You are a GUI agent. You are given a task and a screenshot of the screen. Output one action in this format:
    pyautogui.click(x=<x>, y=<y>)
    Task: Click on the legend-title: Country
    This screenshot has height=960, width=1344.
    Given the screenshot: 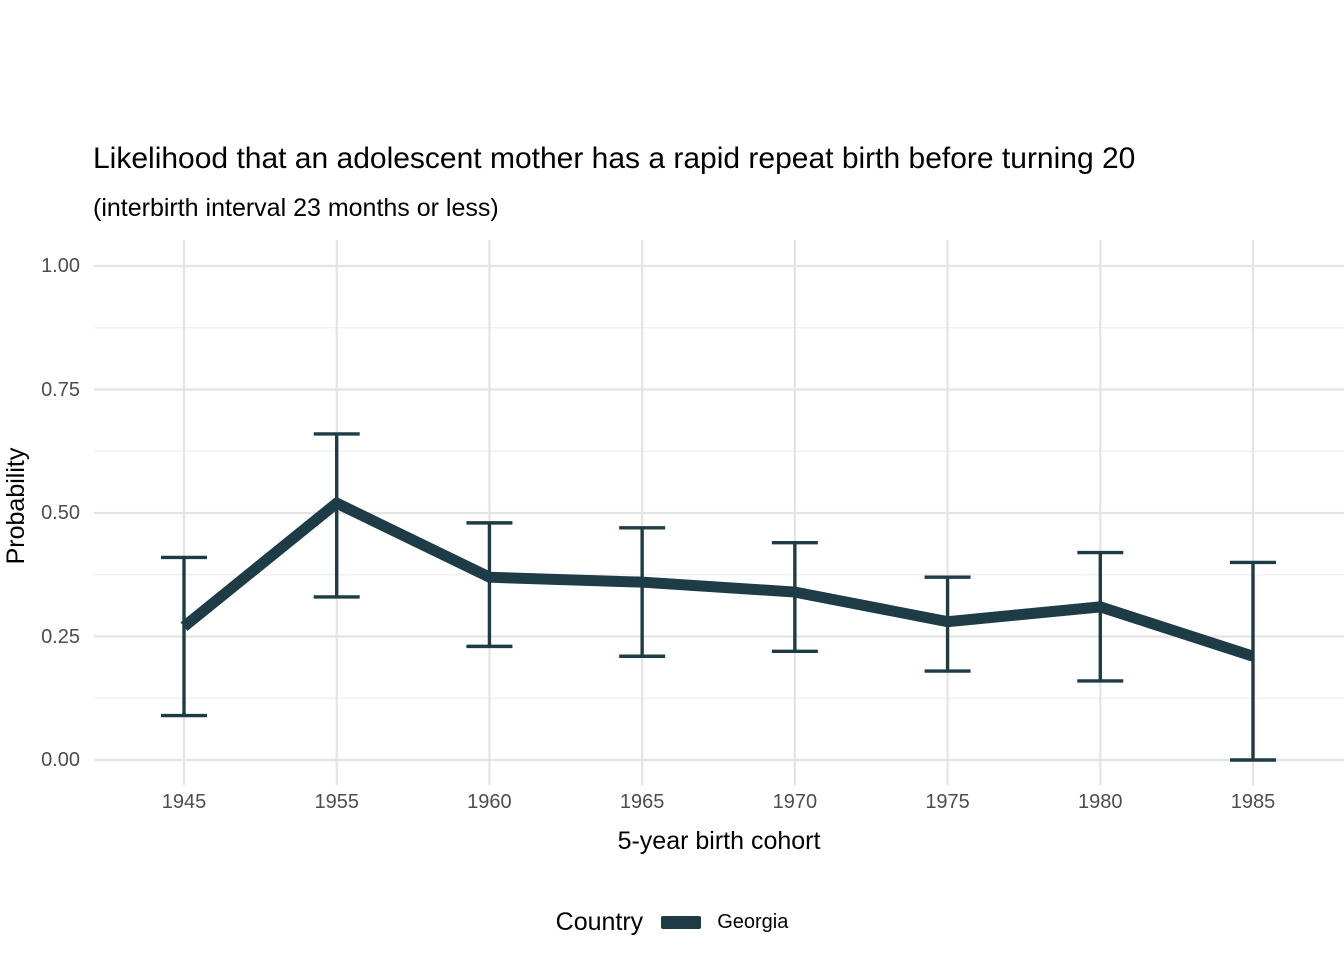 What is the action you would take?
    pyautogui.click(x=599, y=921)
    